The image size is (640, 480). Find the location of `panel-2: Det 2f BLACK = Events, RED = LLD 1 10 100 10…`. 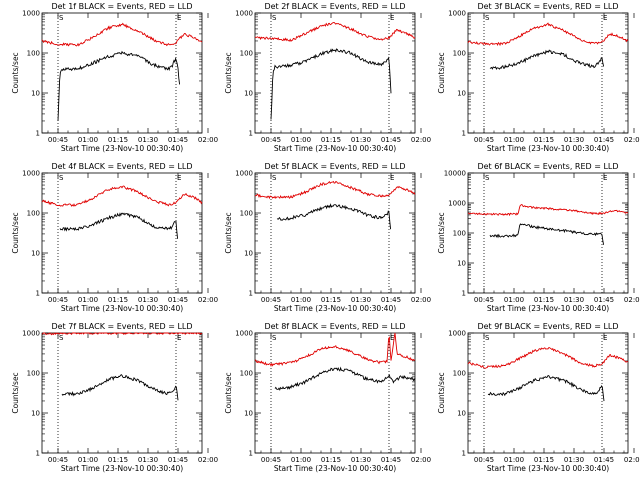

panel-2: Det 2f BLACK = Events, RED = LLD 1 10 100 10… is located at coordinates (327, 77).